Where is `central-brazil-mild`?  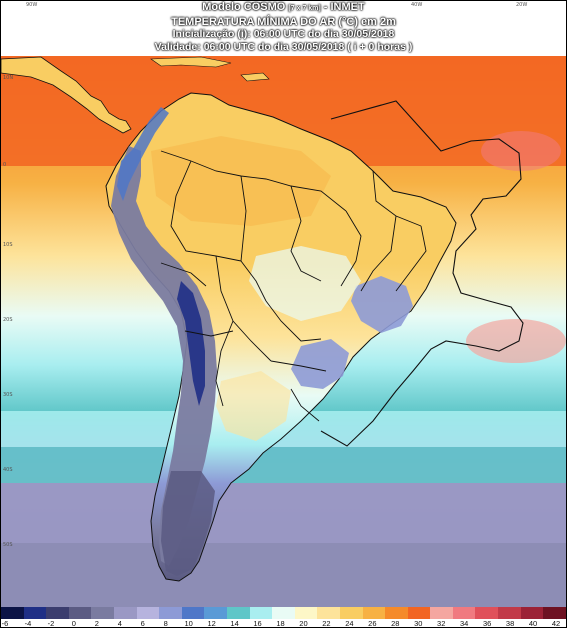
central-brazil-mild is located at coordinates (305, 283).